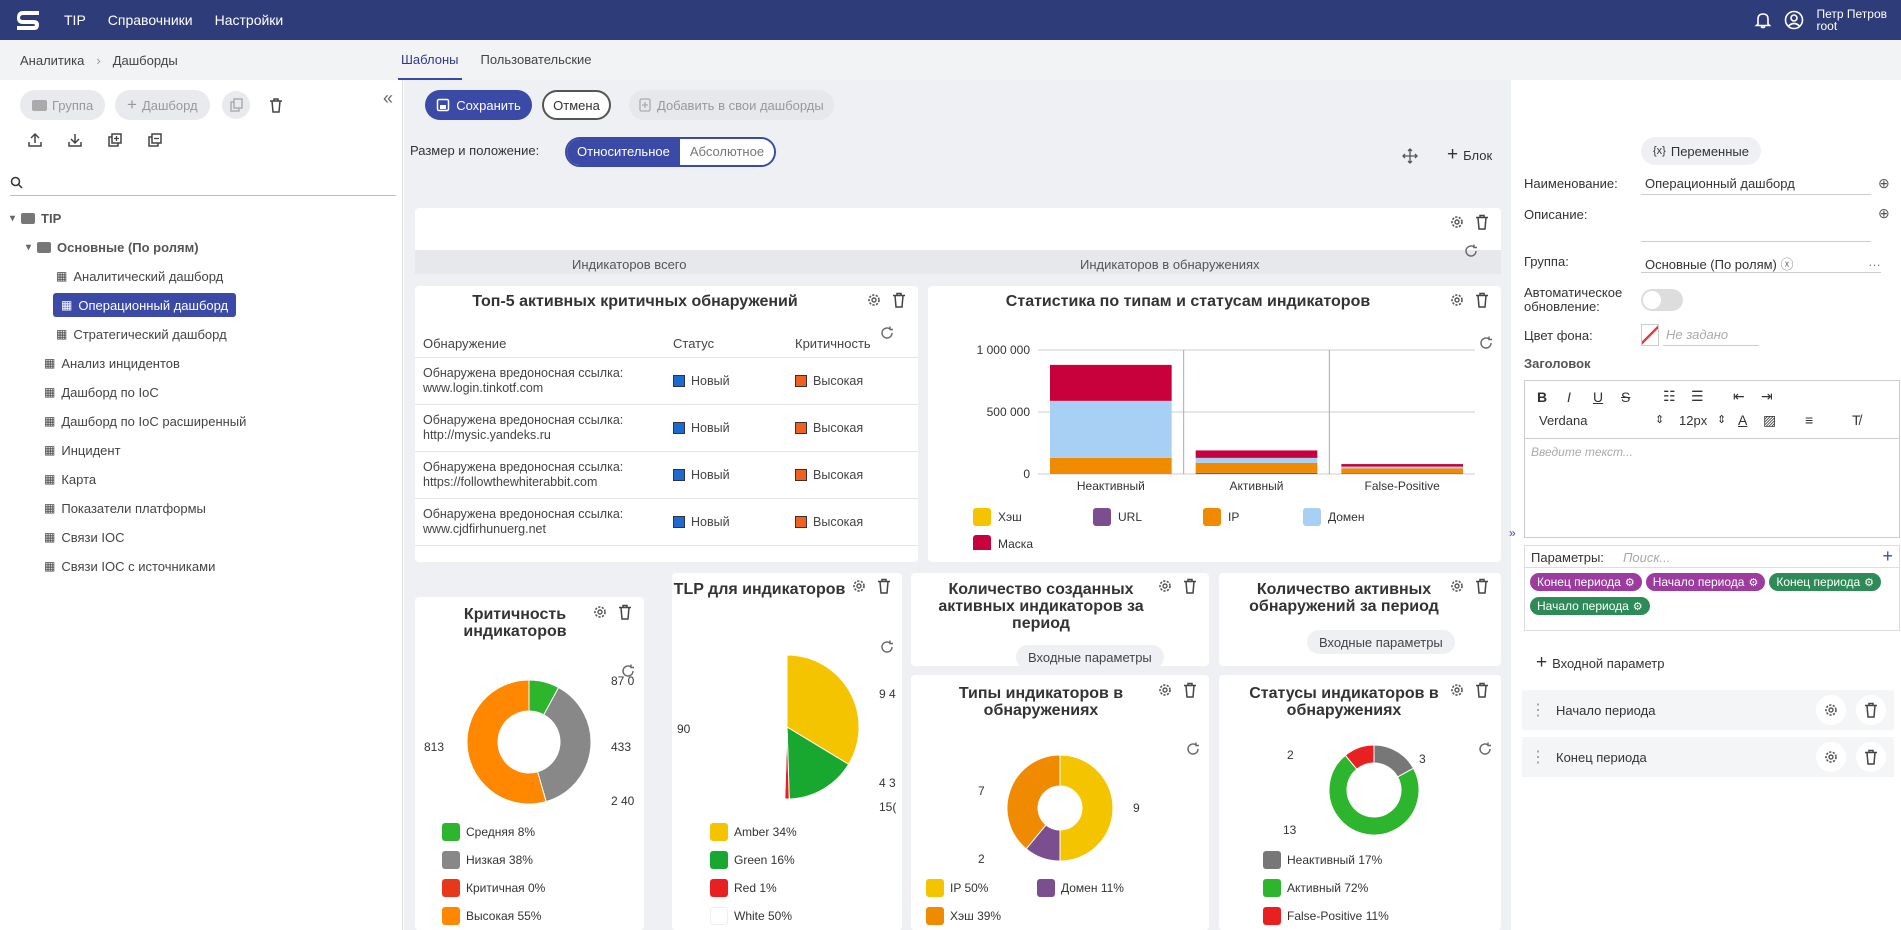 This screenshot has height=930, width=1901. Describe the element at coordinates (1767, 396) in the screenshot. I see `indent-icon: ⇥` at that location.